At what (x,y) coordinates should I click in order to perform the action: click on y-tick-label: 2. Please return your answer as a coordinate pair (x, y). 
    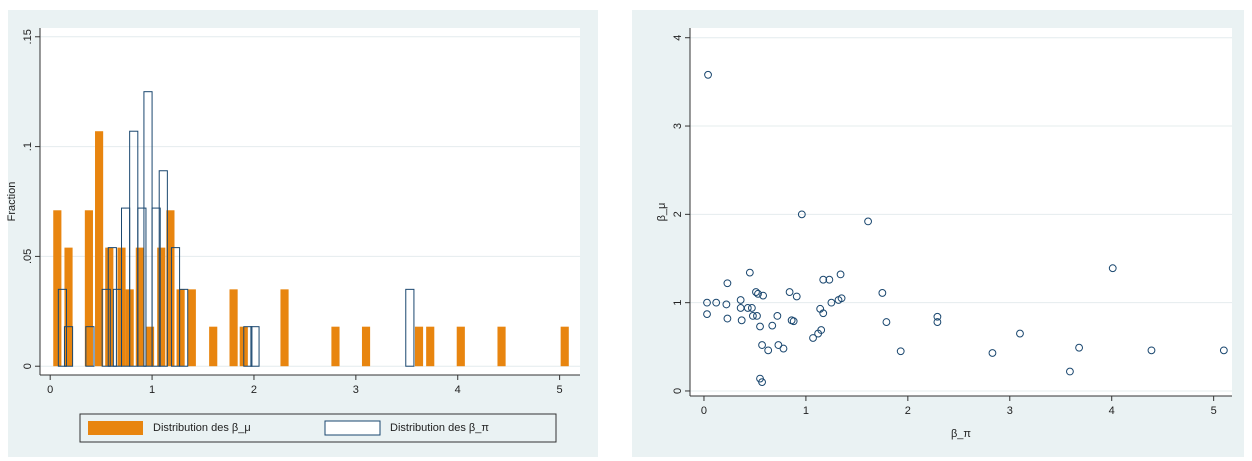
    Looking at the image, I should click on (678, 214).